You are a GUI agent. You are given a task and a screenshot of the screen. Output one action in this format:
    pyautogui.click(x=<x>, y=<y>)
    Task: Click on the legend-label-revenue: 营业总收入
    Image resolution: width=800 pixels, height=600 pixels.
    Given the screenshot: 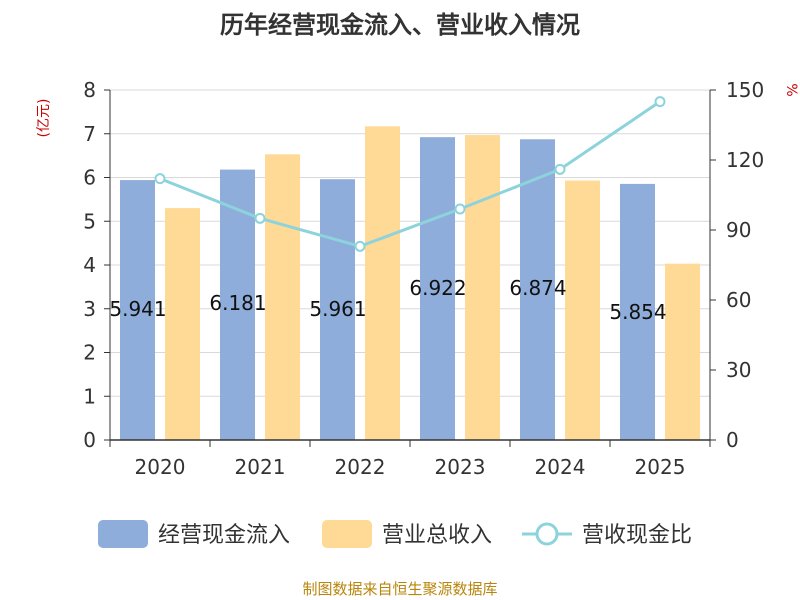 What is the action you would take?
    pyautogui.click(x=437, y=535)
    